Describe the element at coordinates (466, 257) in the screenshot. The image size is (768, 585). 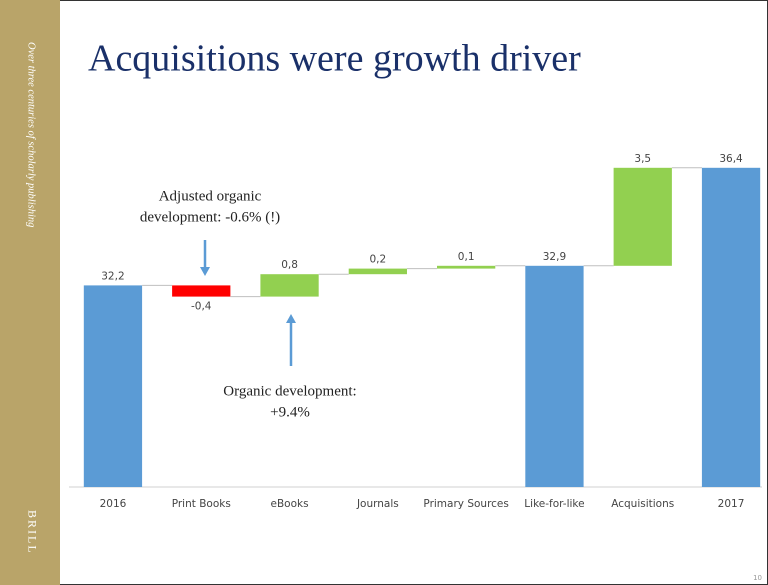
I see `value-label: 0,1` at that location.